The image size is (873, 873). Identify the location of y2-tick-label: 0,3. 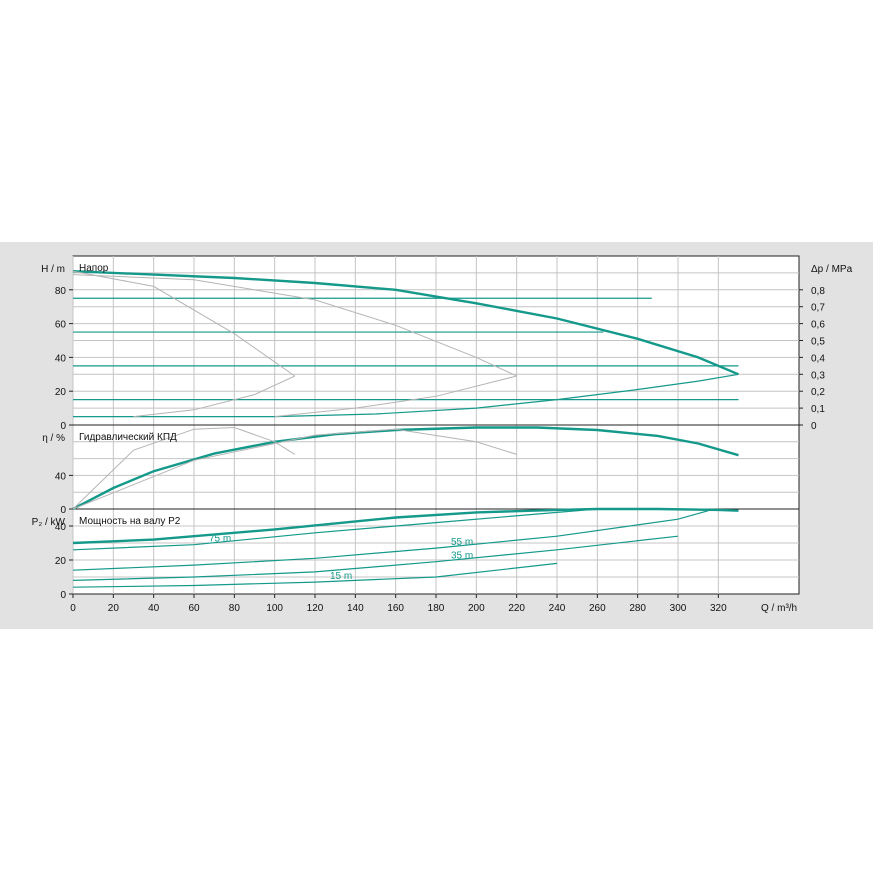
(818, 375).